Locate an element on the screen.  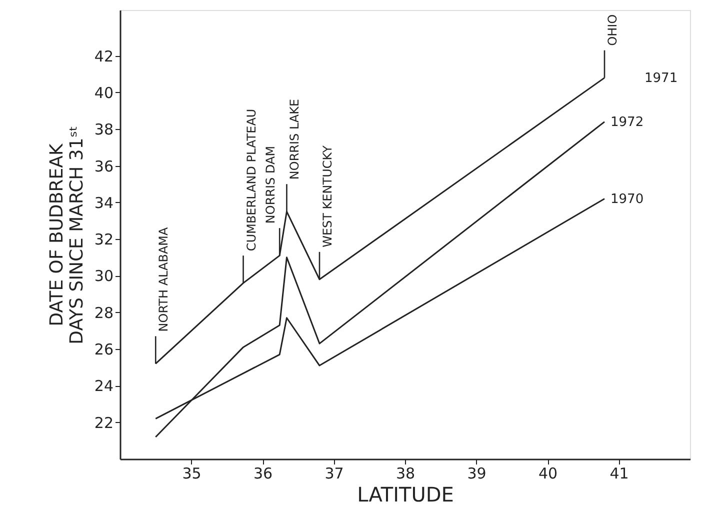
y-tick-label: 30 is located at coordinates (104, 276).